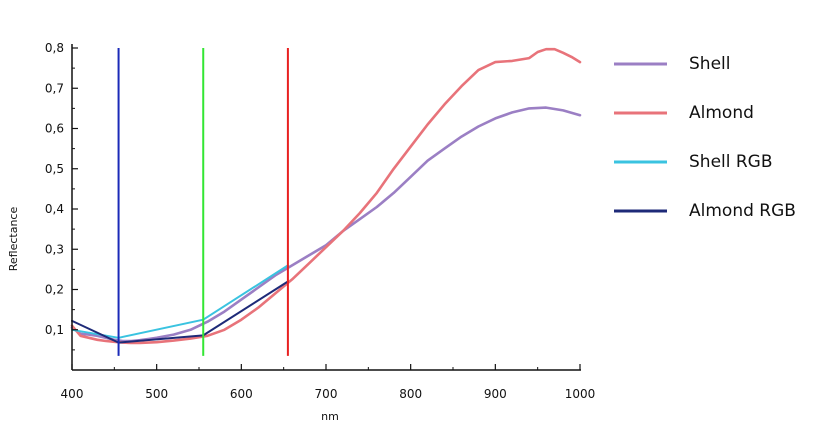 This screenshot has height=435, width=822. Describe the element at coordinates (721, 113) in the screenshot. I see `legend-label: Almond` at that location.